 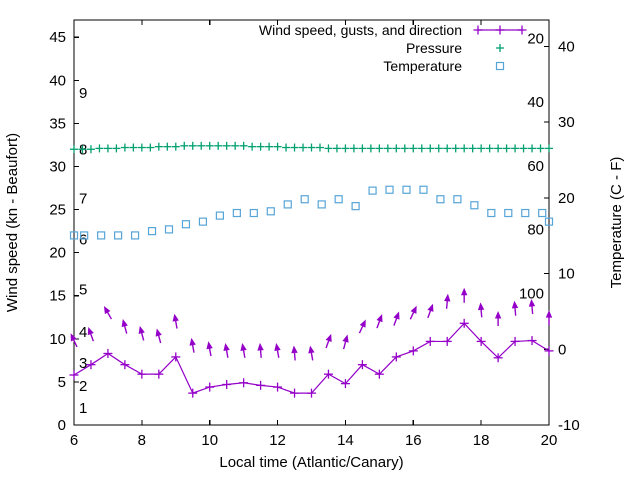 I want to click on x-tick-label: 14, so click(x=345, y=440).